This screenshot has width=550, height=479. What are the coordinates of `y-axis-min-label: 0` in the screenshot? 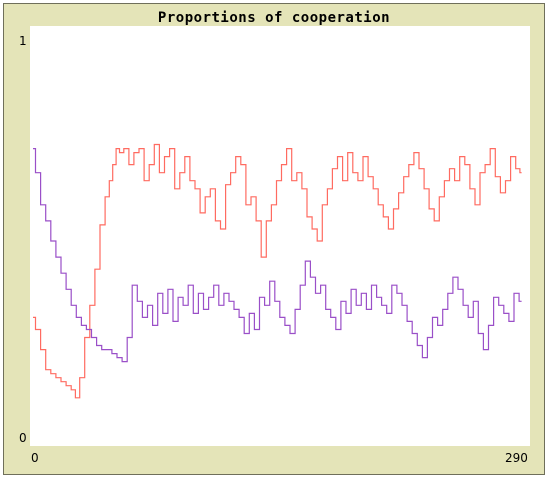 It's located at (23, 438).